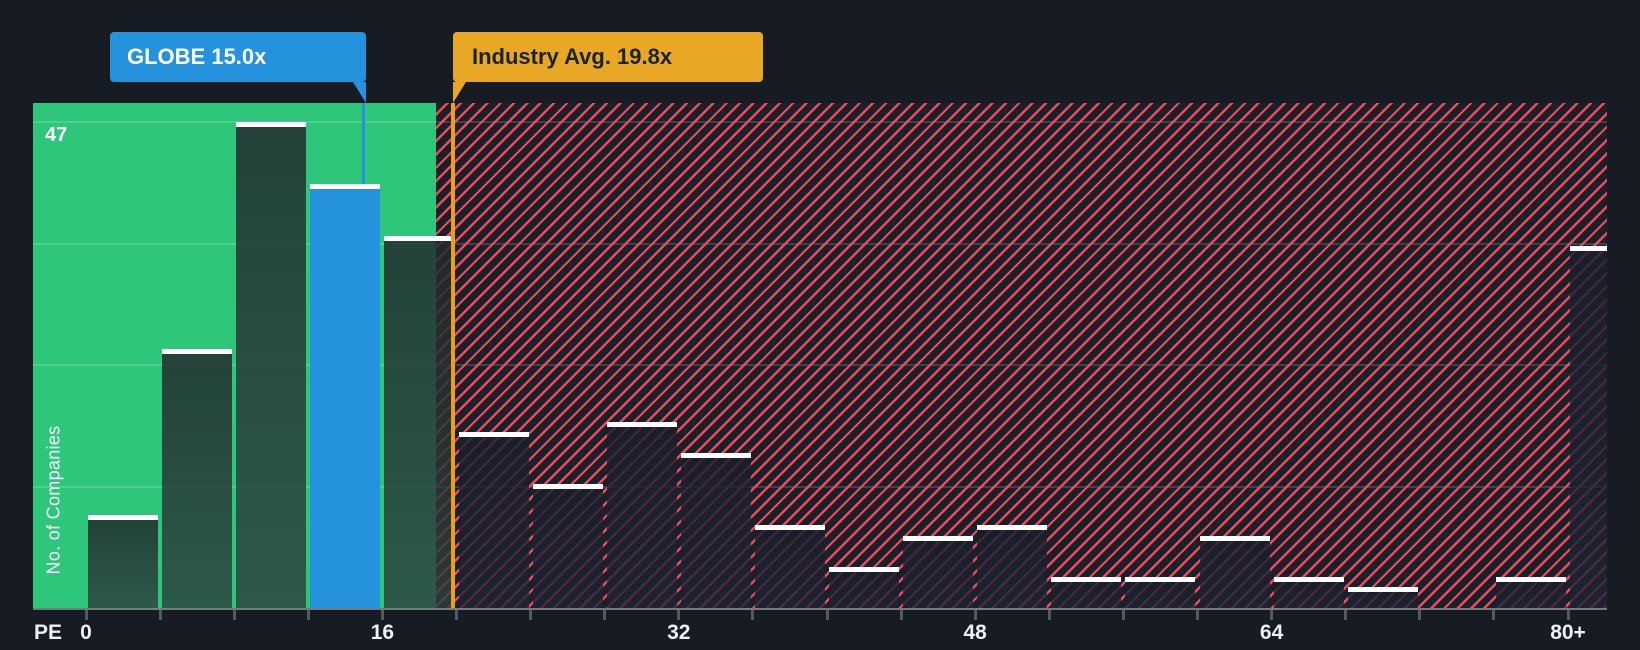 This screenshot has height=650, width=1640. I want to click on x-axis-line, so click(820, 609).